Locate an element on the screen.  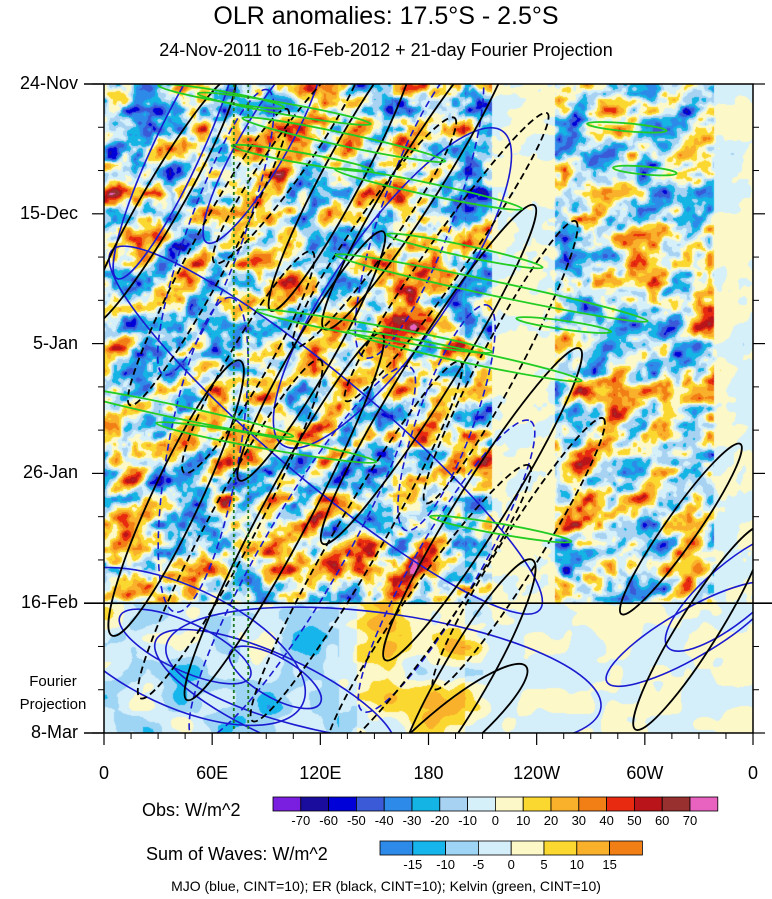
x-tick-label: 120E is located at coordinates (320, 773).